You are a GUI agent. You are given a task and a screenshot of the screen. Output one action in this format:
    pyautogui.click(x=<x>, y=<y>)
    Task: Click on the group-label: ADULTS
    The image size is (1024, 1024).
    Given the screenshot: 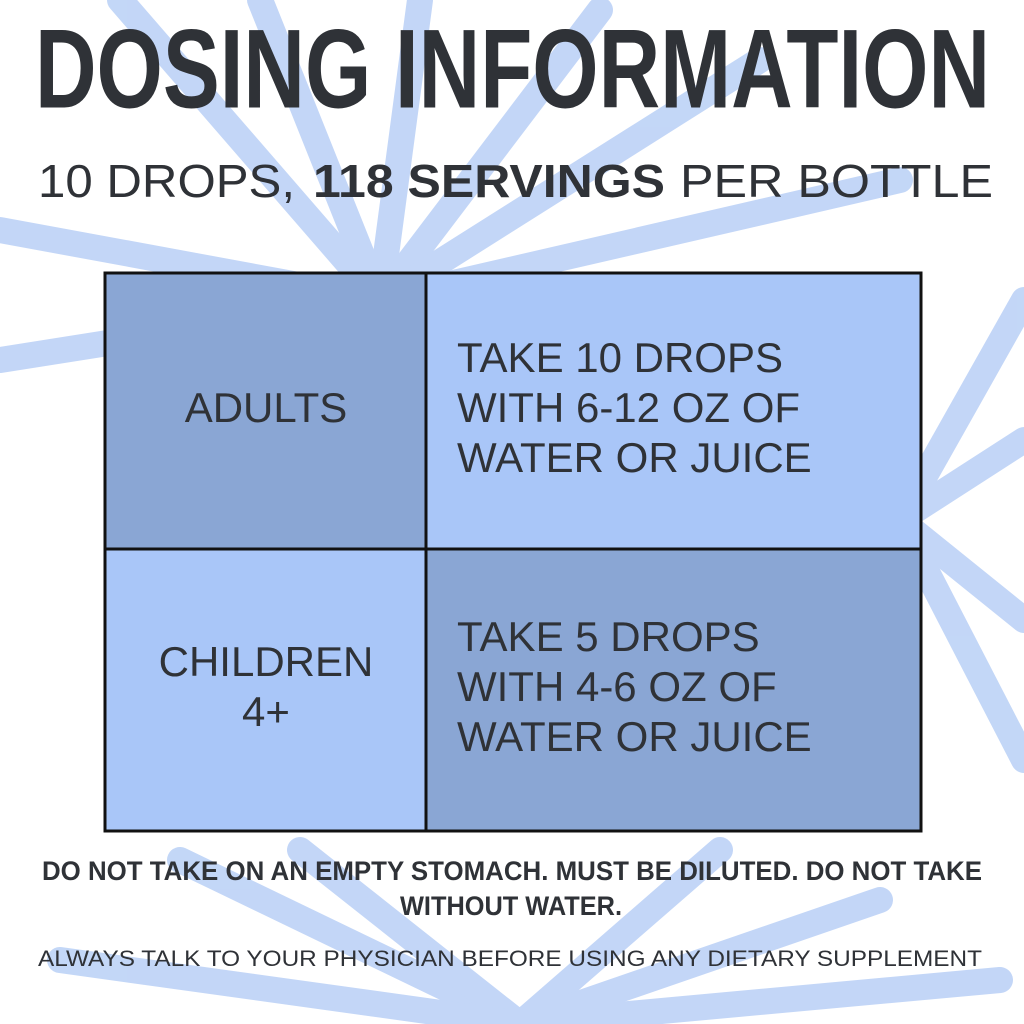 What is the action you would take?
    pyautogui.click(x=266, y=407)
    